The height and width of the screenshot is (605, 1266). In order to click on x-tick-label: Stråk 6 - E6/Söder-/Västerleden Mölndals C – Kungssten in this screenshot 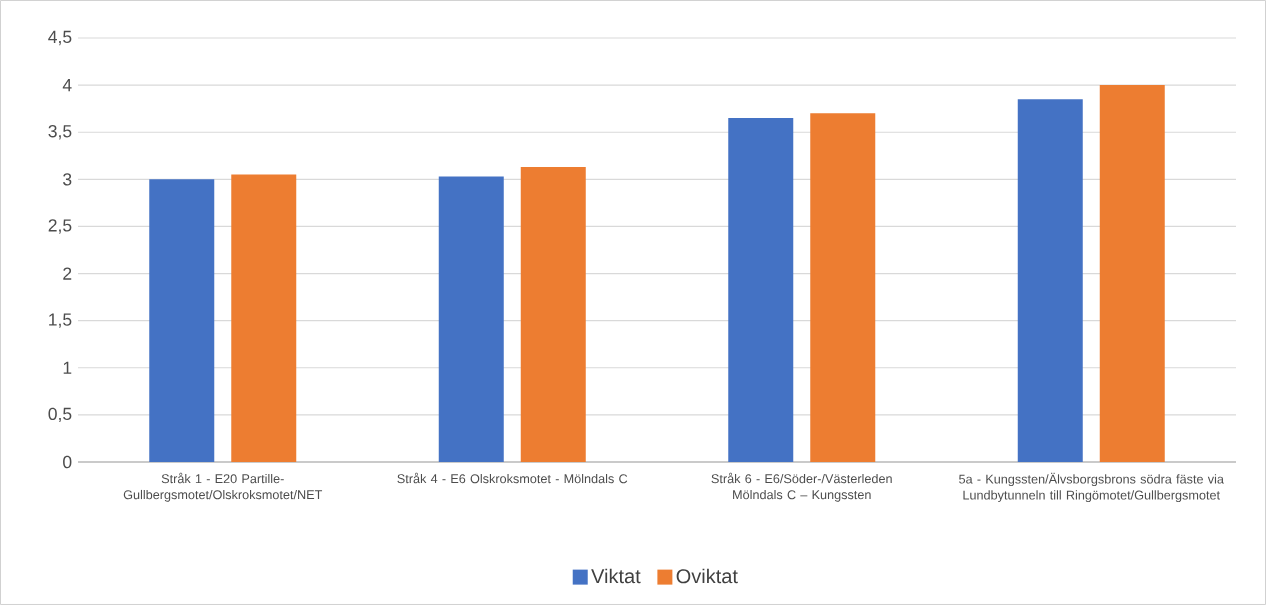, I will do `click(801, 487)`.